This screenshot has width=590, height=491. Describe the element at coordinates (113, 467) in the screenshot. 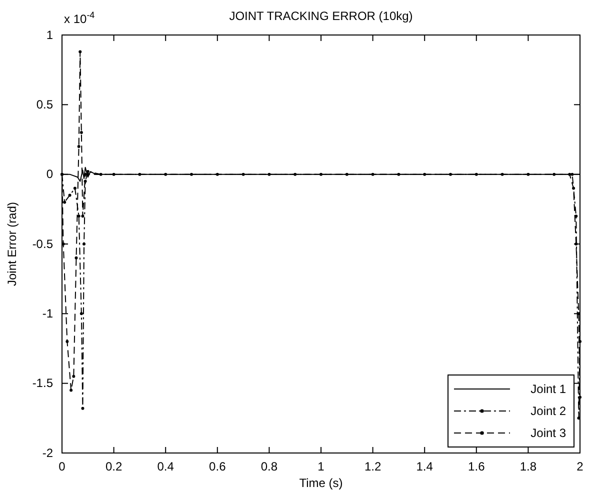

I see `x-tick-label: 0.2` at that location.